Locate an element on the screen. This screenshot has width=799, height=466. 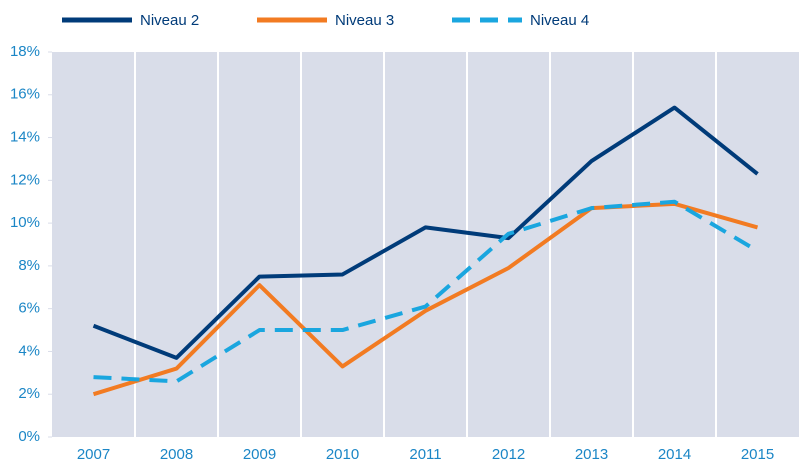
legend-label: Niveau 4 is located at coordinates (559, 20).